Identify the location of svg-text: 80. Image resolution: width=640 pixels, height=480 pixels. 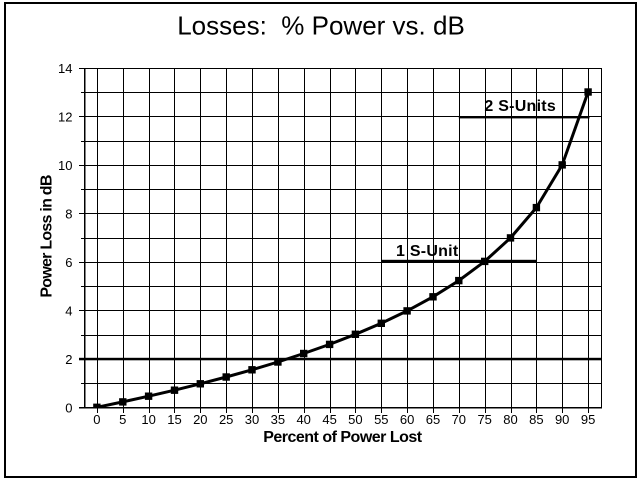
(510, 419).